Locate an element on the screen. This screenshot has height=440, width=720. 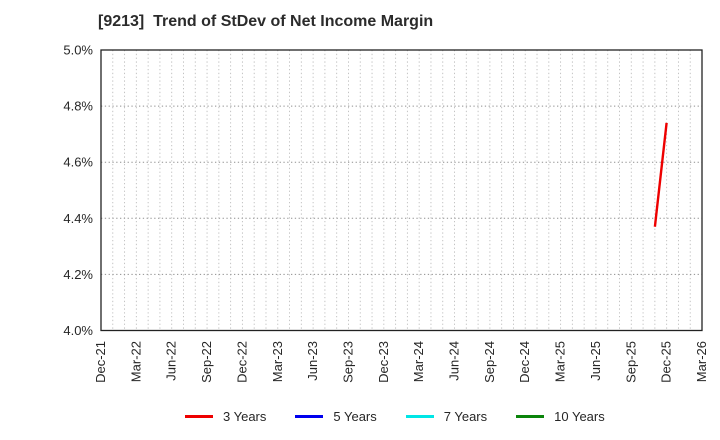
x-tick-label: Jun-22 is located at coordinates (171, 361).